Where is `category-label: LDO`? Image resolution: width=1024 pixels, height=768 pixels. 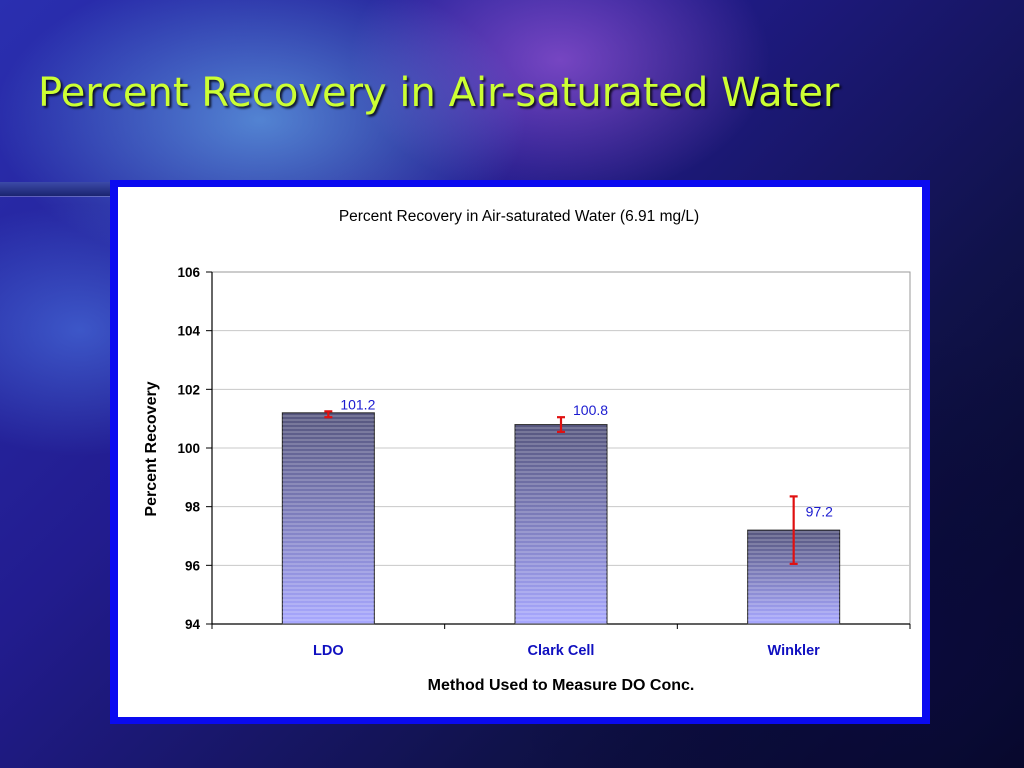
category-label: LDO is located at coordinates (328, 651).